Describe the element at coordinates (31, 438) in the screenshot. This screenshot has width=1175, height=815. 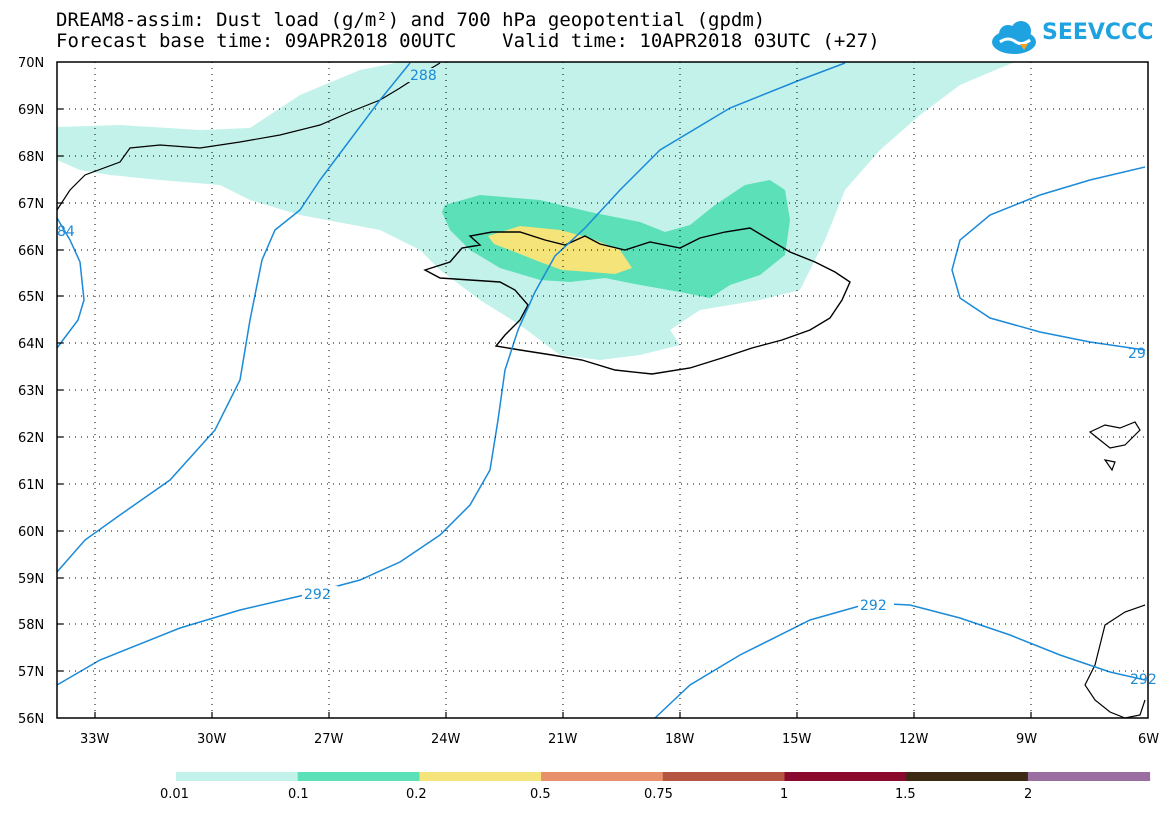
I see `lat-label: 62N` at that location.